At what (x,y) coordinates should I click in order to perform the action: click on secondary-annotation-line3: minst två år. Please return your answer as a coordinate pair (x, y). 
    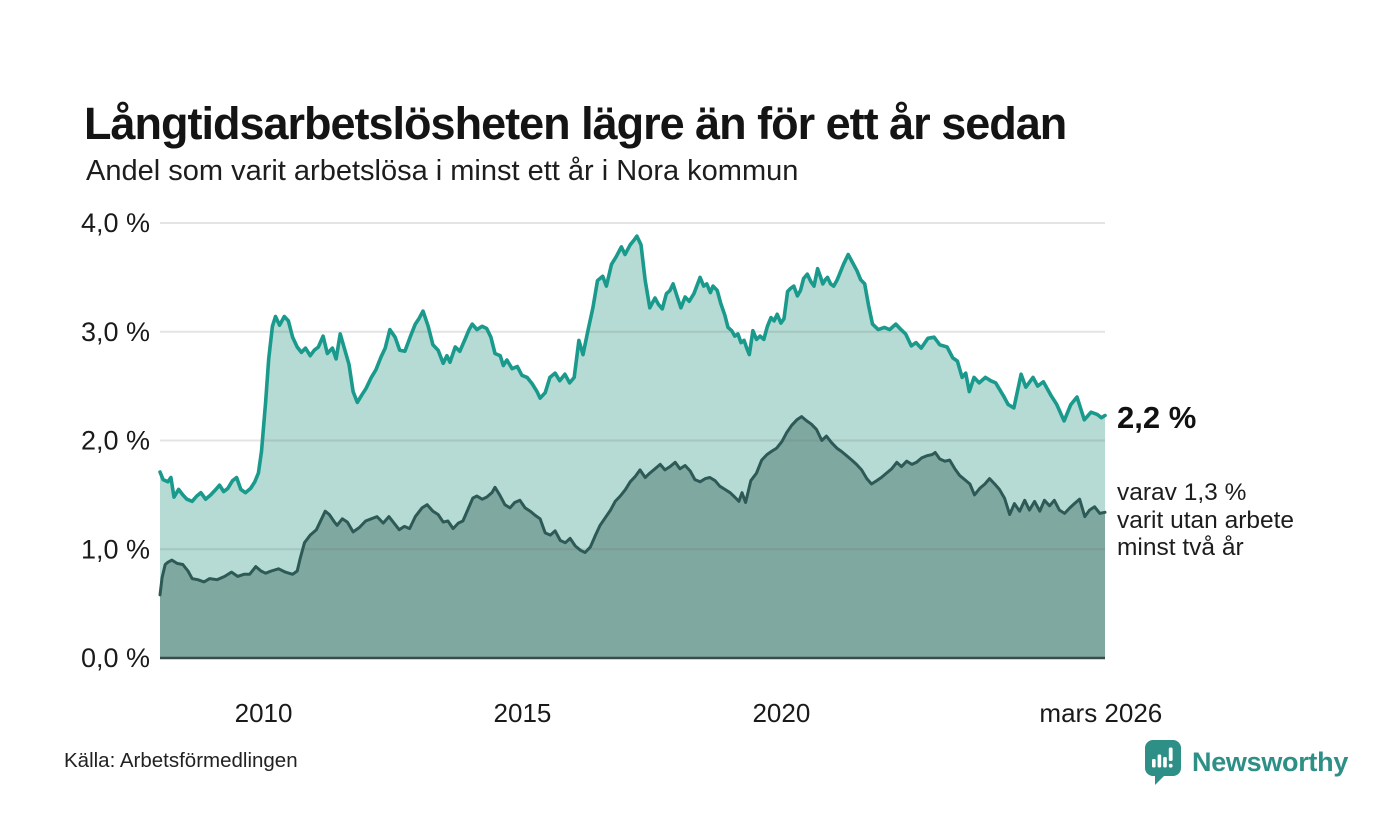
    Looking at the image, I should click on (1180, 547).